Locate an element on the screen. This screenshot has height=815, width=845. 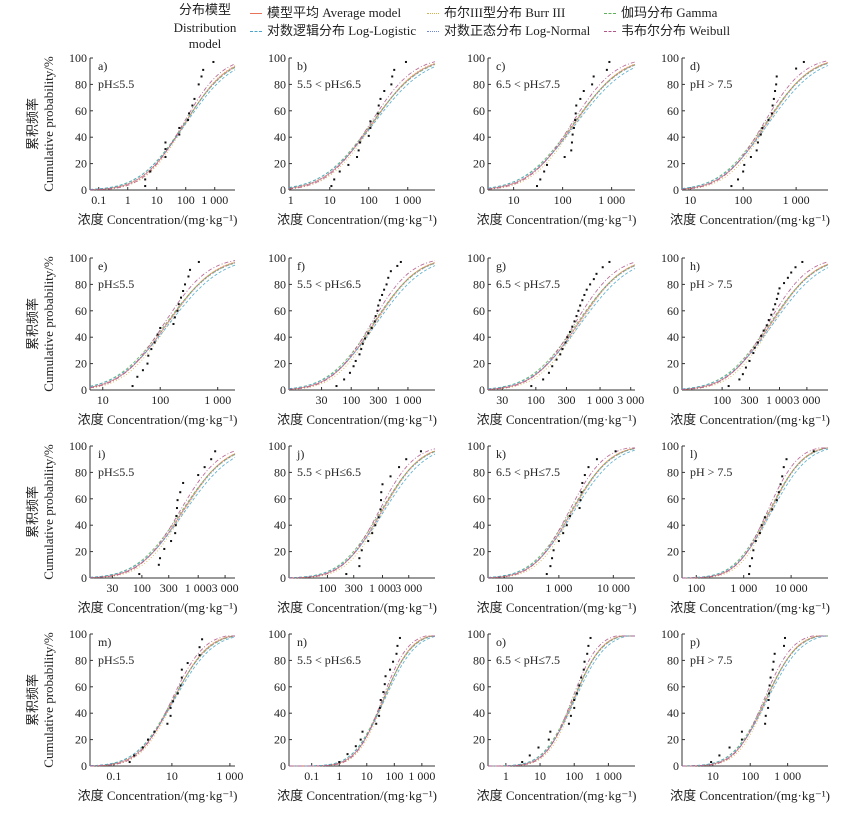
y-tick-label: 100 is located at coordinates (277, 258).